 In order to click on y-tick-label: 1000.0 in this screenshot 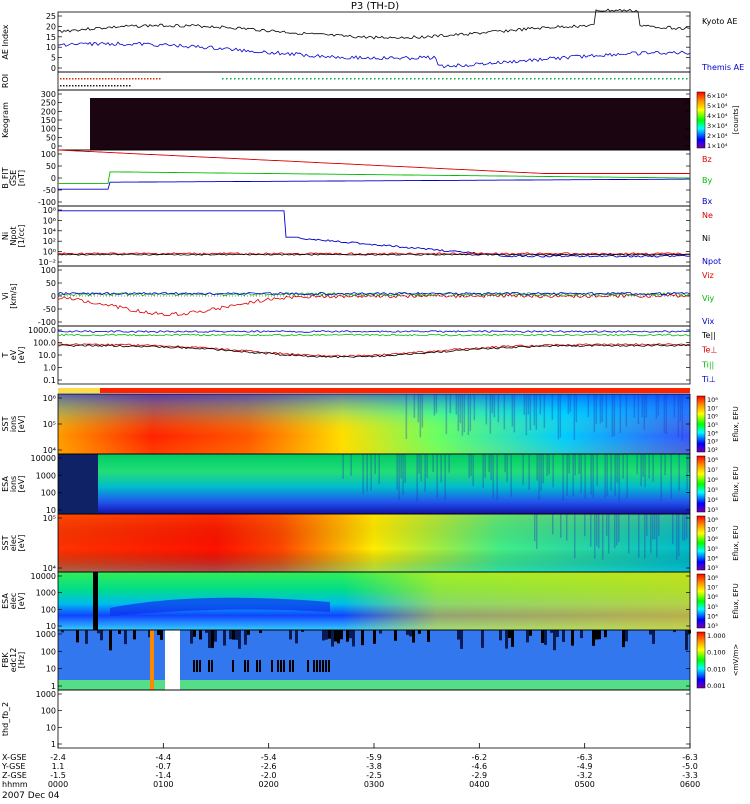, I will do `click(42, 330)`.